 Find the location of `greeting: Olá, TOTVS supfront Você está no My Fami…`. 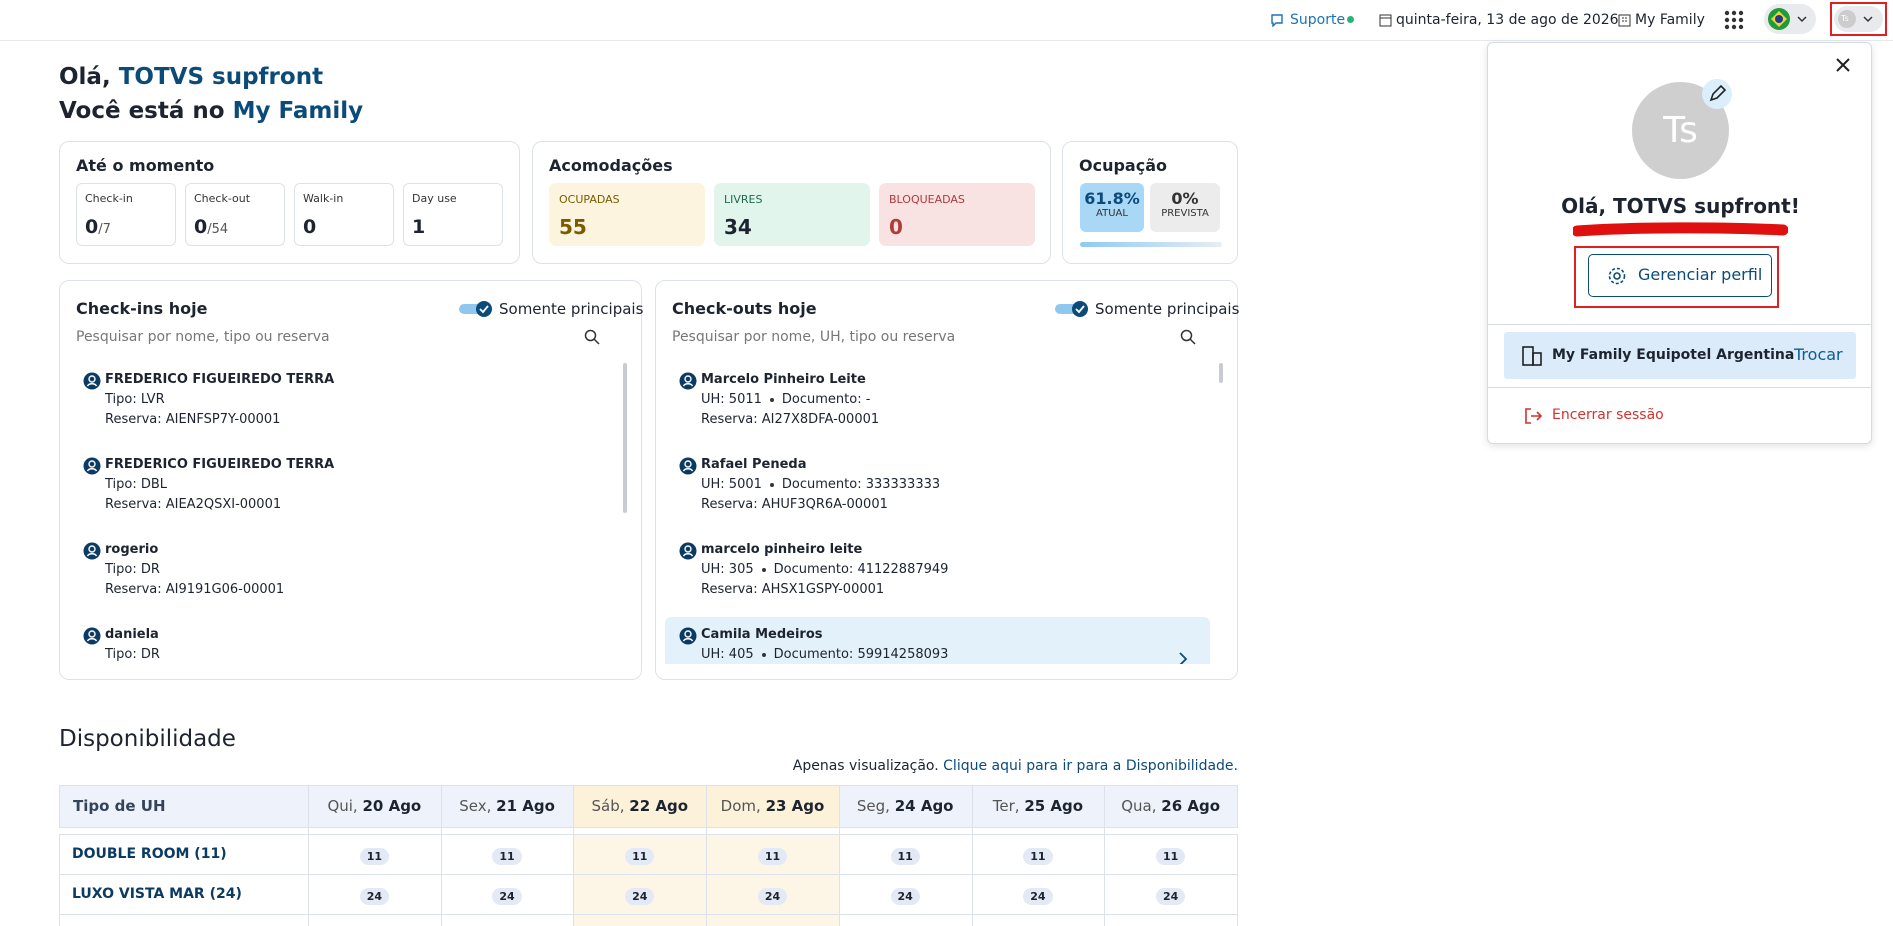

greeting: Olá, TOTVS supfront Você está no My Fami… is located at coordinates (211, 94).